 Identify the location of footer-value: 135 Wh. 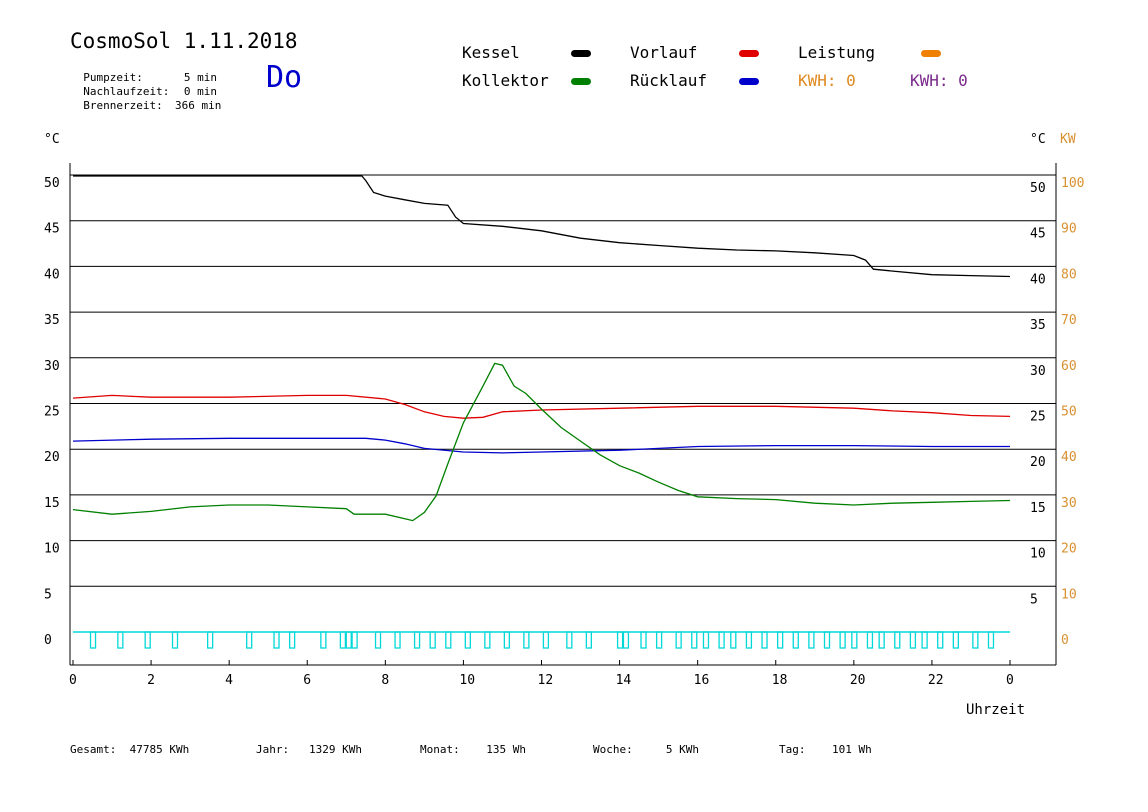
(506, 749).